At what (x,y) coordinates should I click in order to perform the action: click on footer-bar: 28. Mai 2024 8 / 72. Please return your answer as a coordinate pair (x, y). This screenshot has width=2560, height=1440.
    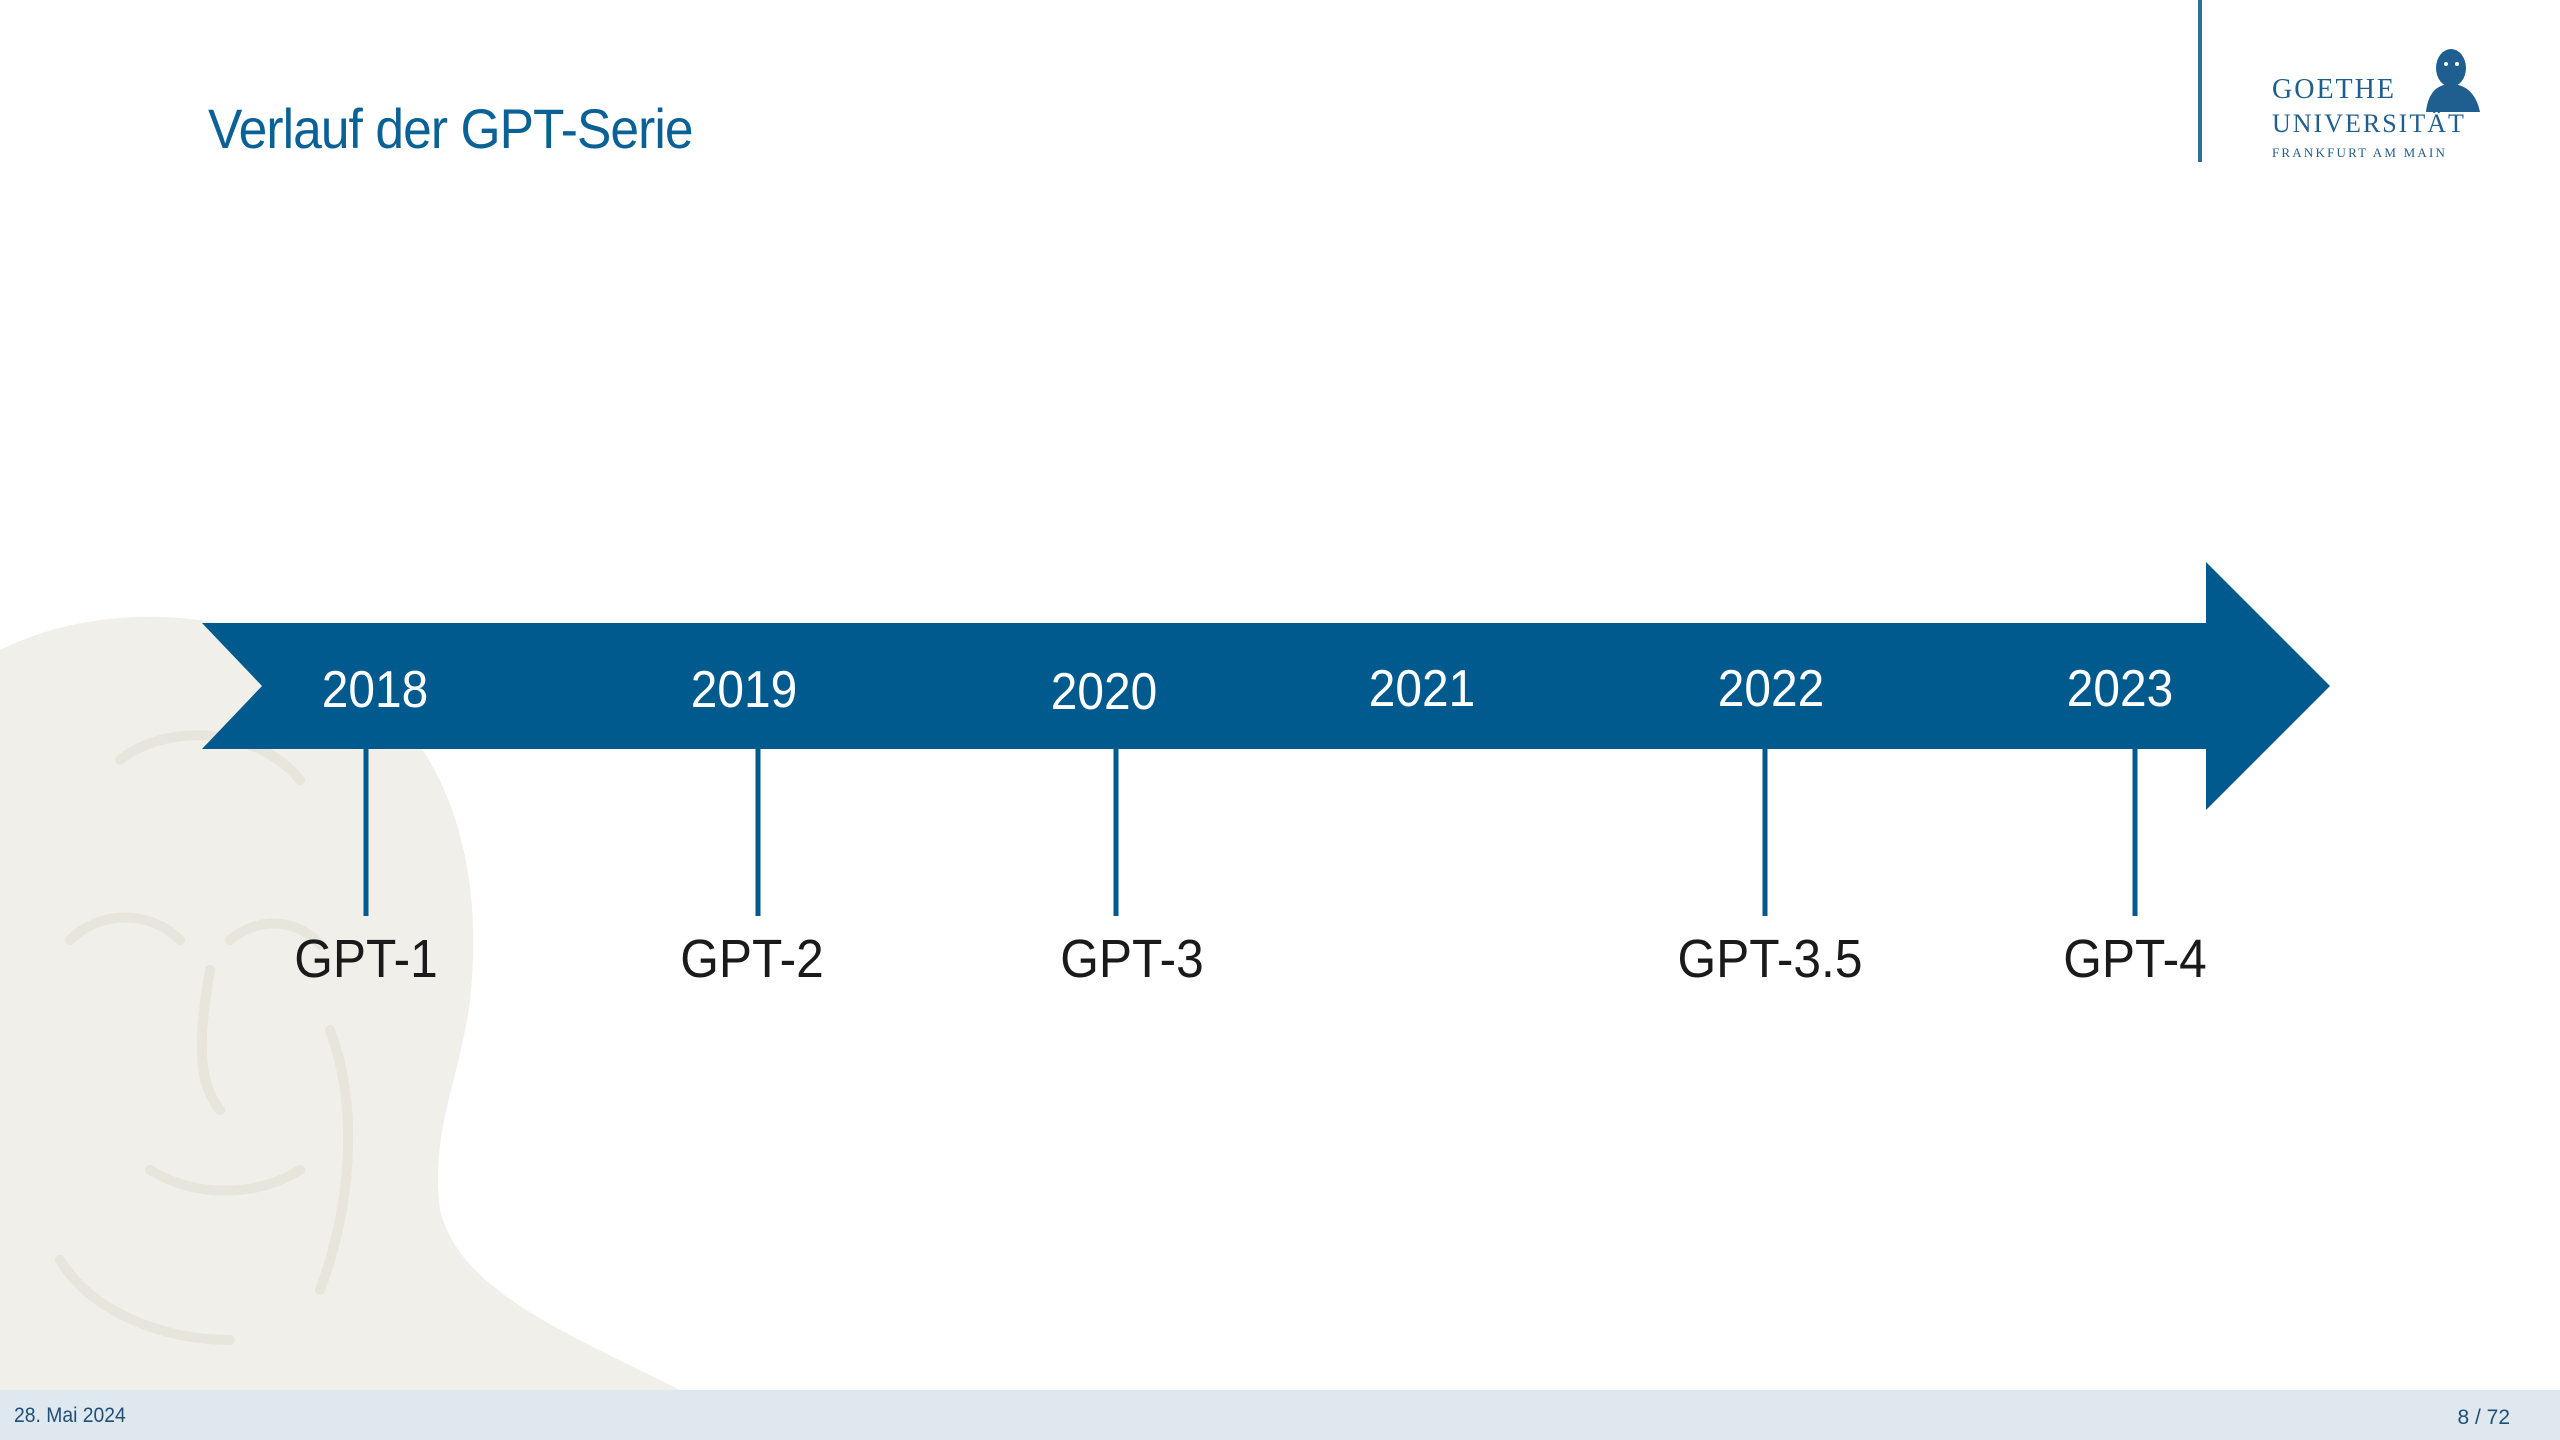
    Looking at the image, I should click on (1280, 1415).